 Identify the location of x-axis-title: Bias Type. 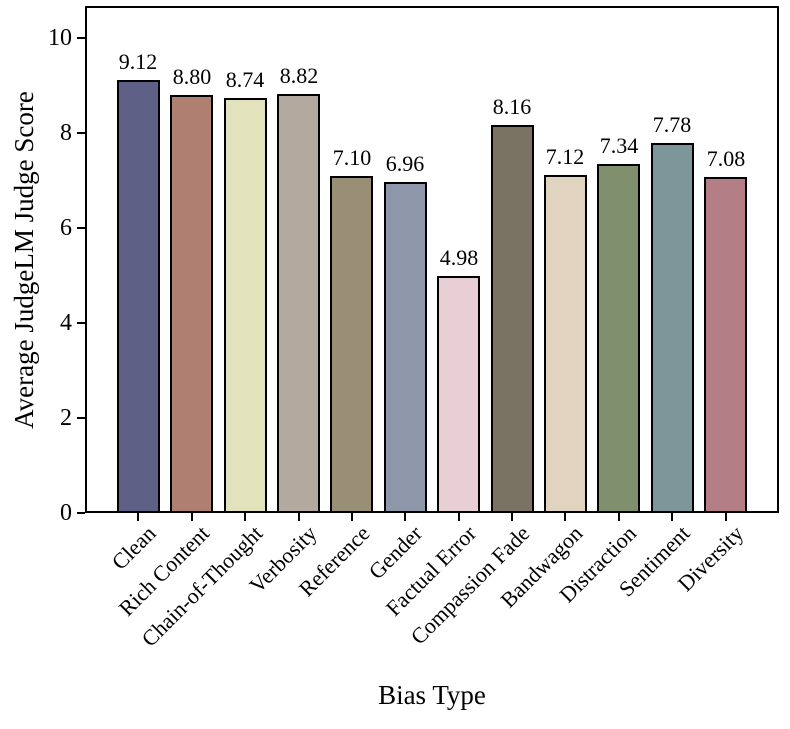
(432, 695).